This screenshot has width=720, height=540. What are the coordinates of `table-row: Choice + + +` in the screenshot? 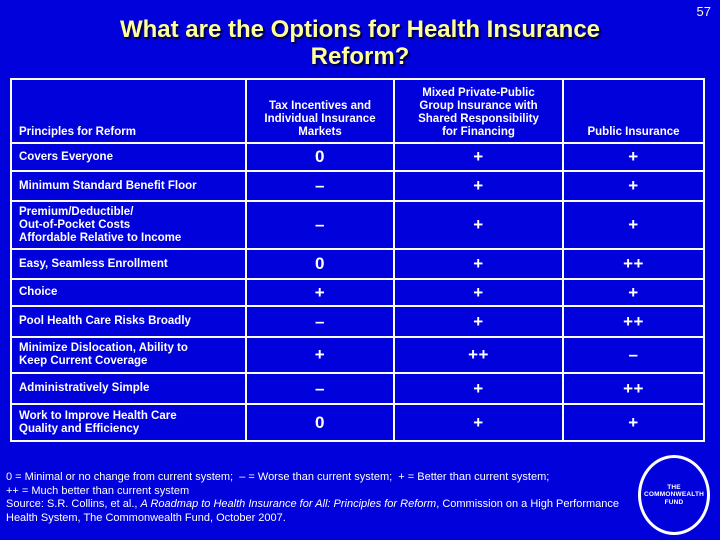 It's located at (357, 292).